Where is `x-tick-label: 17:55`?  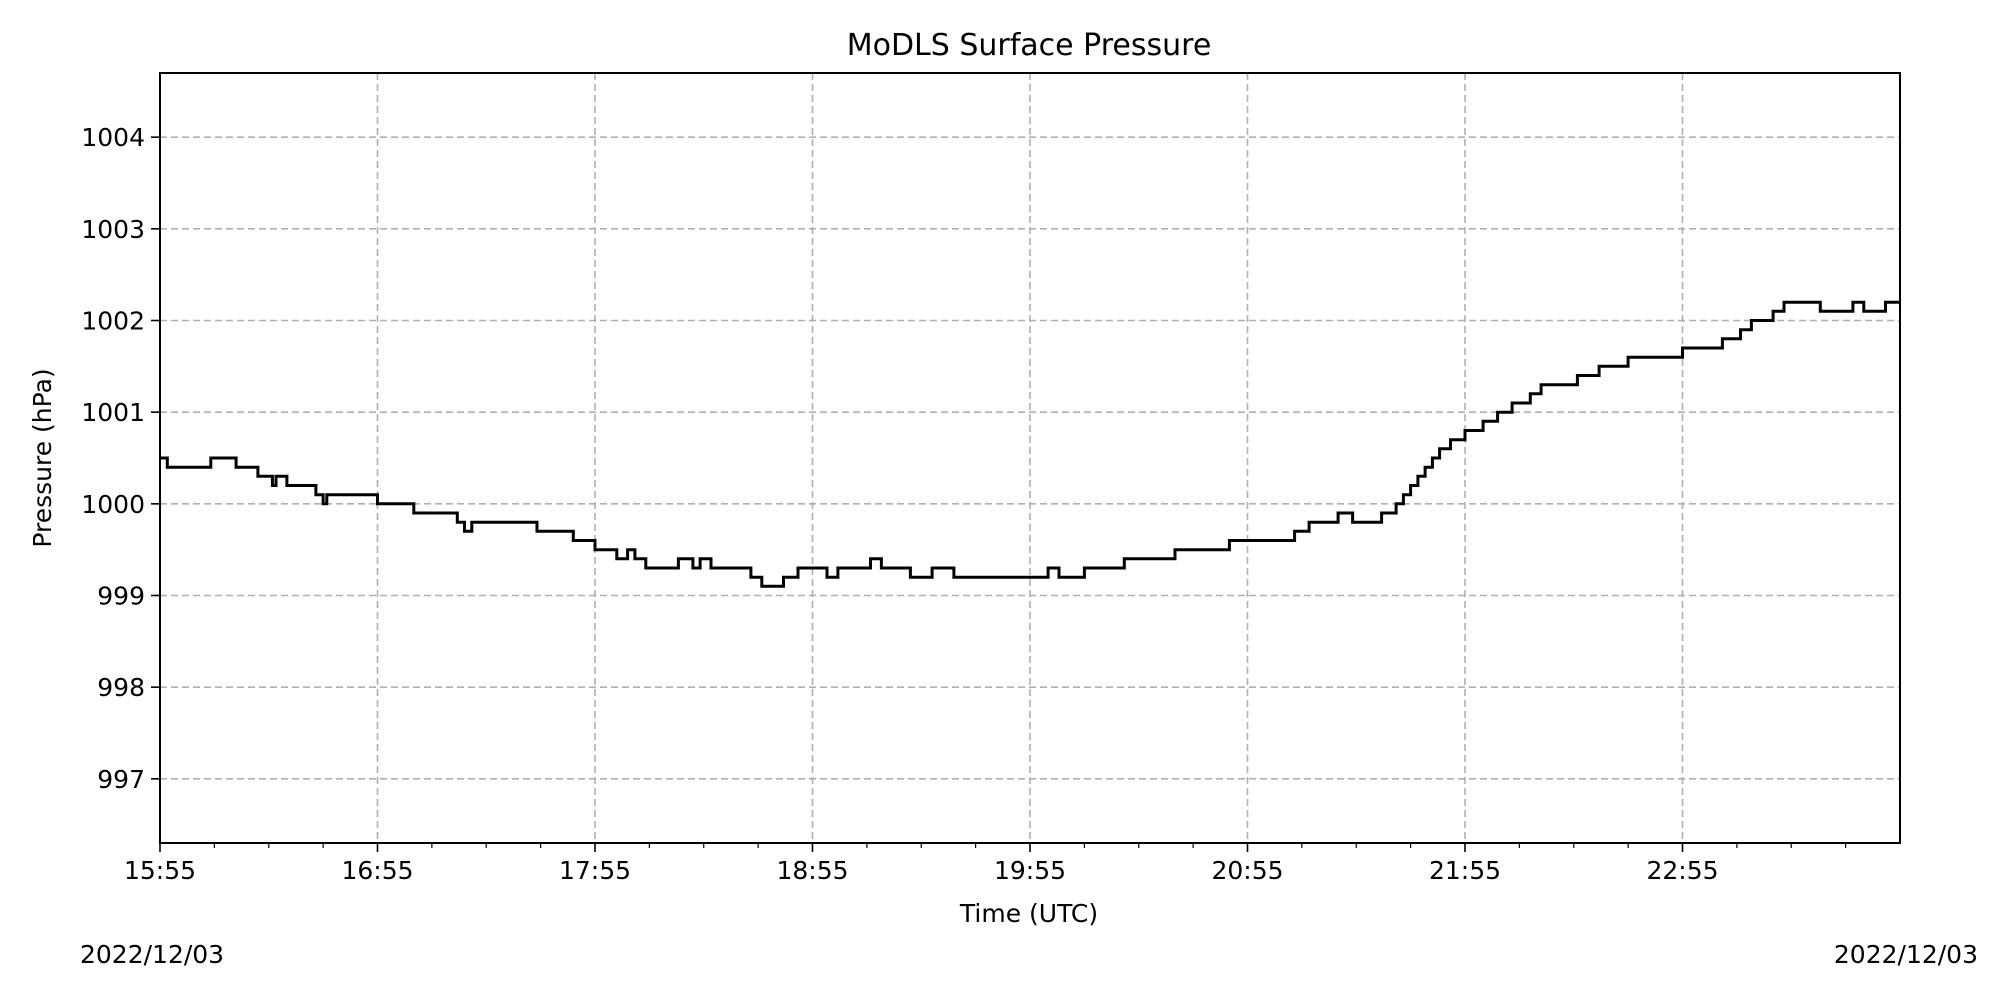
x-tick-label: 17:55 is located at coordinates (595, 870).